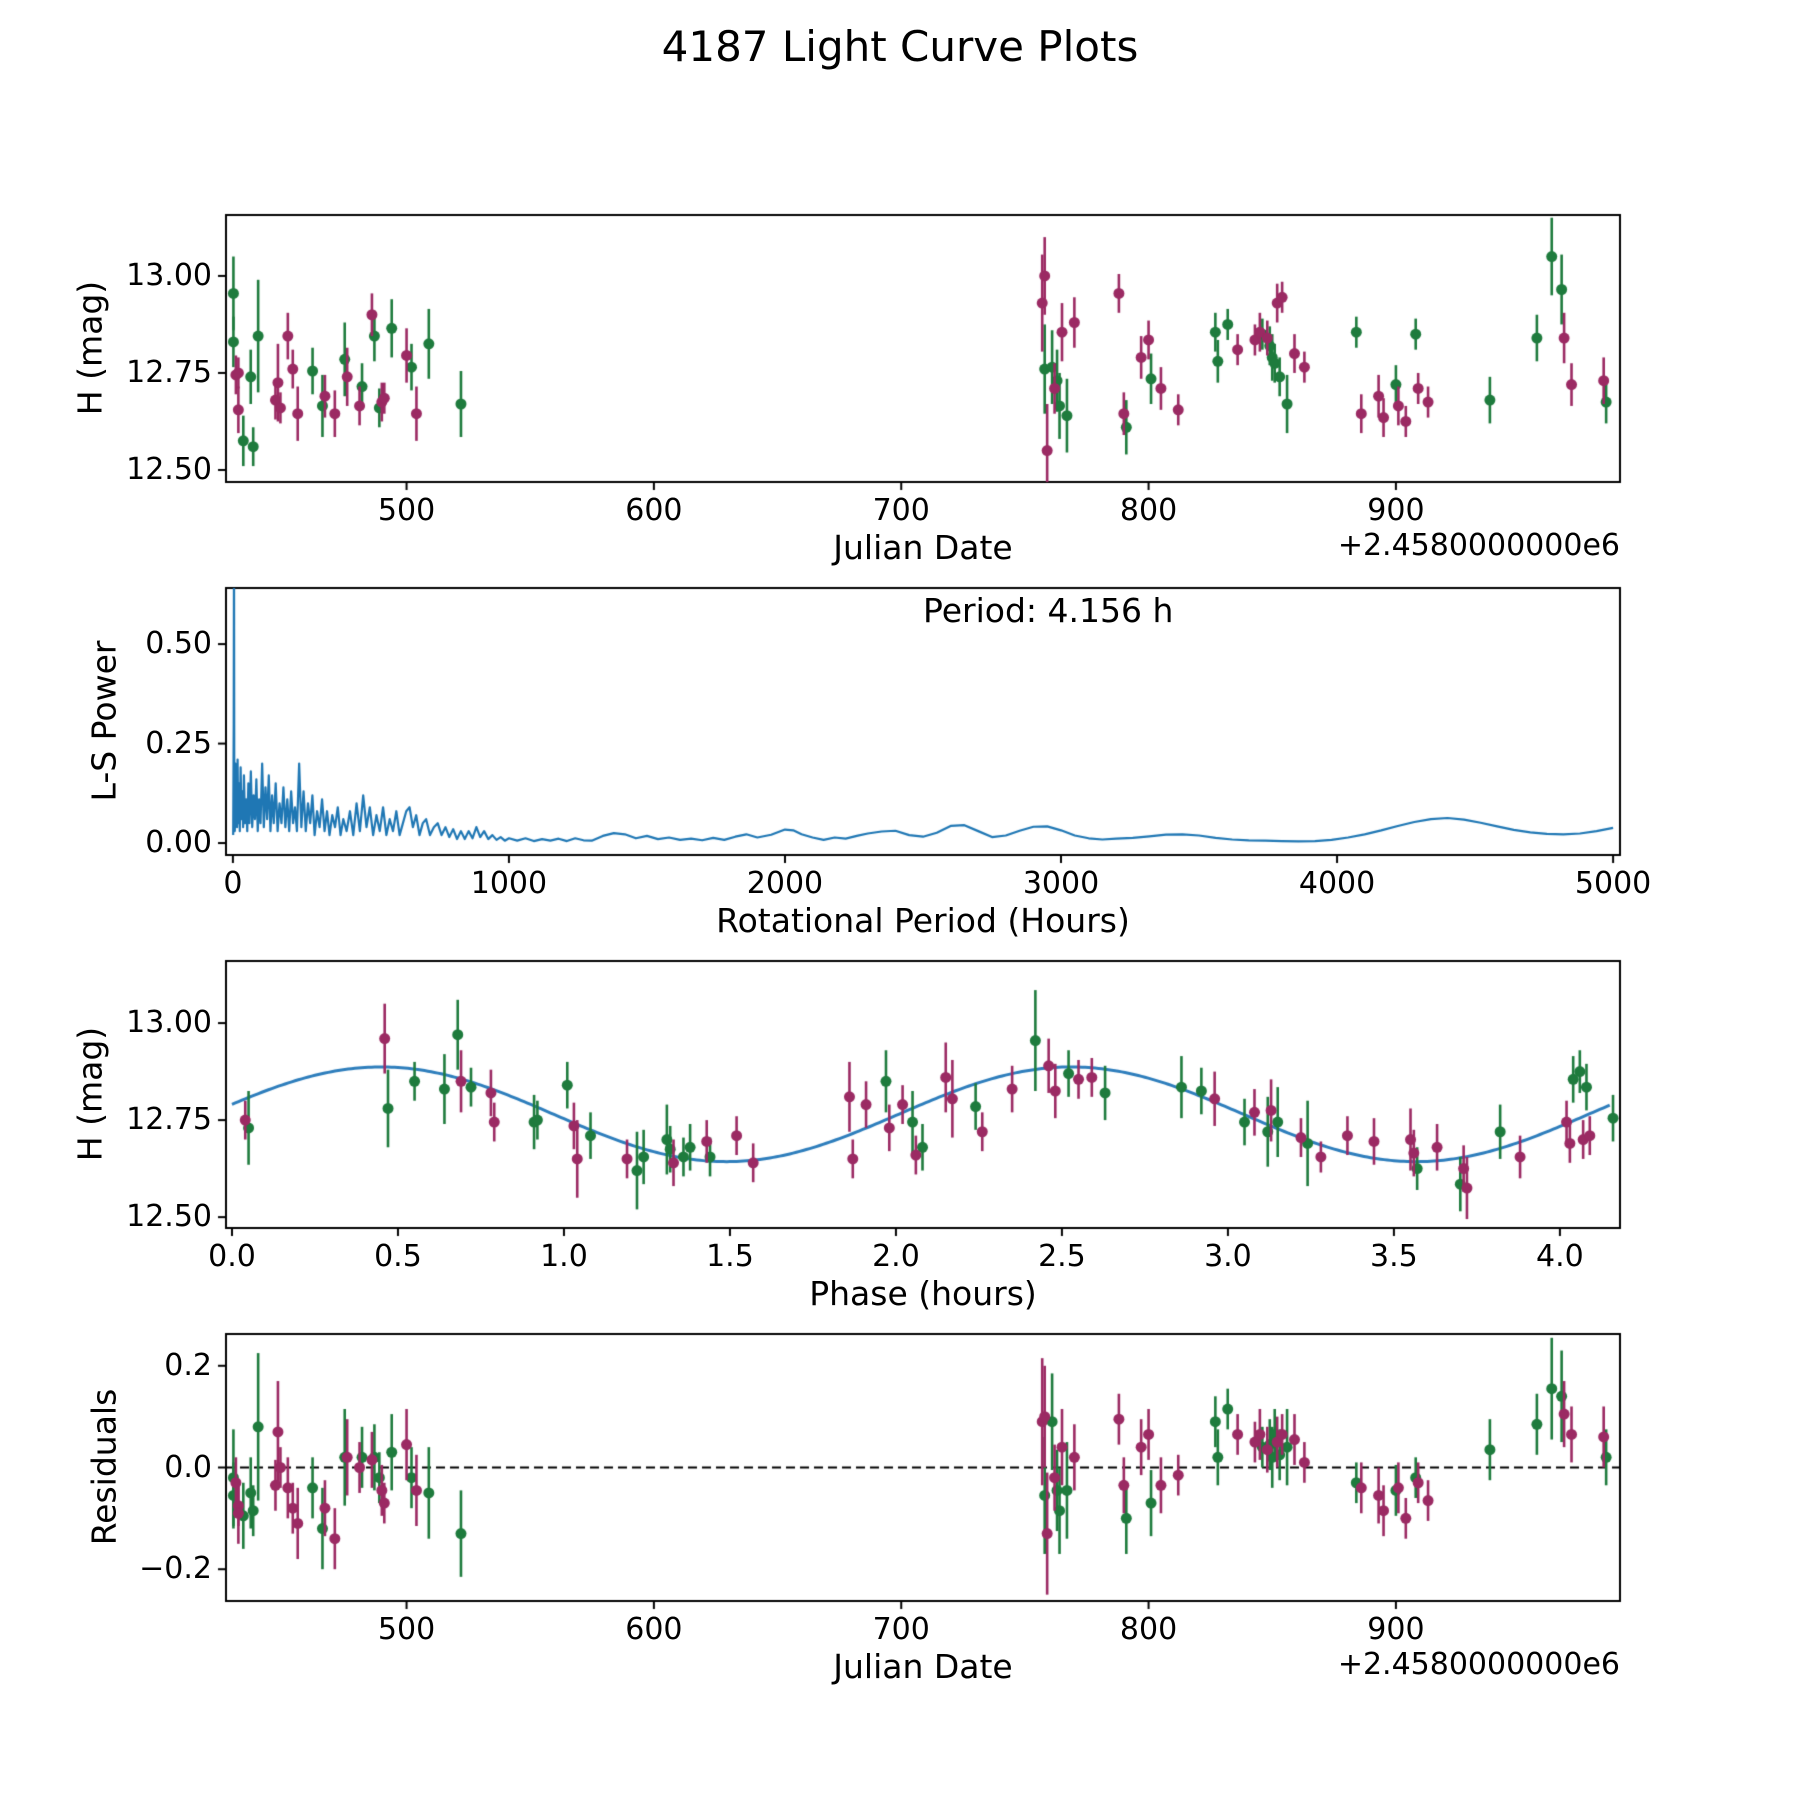  I want to click on plot2-y-tick-label: 0.25, so click(178, 743).